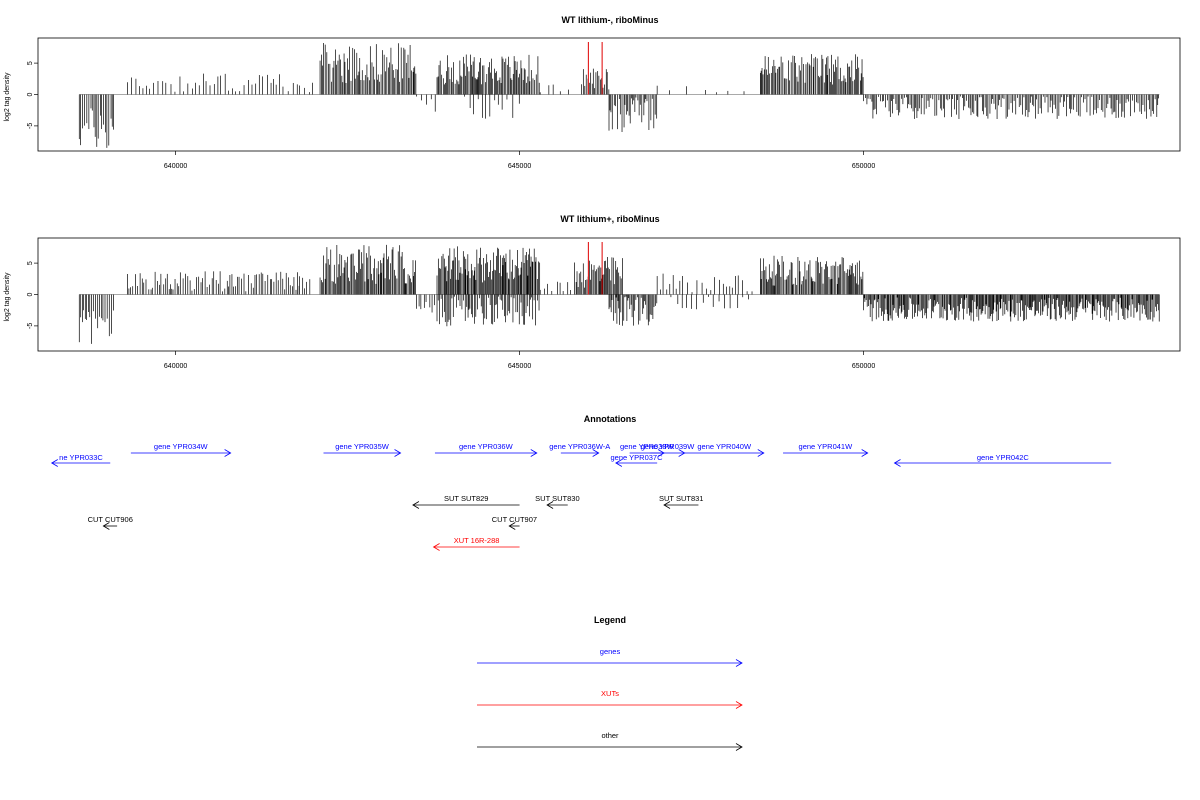 Image resolution: width=1200 pixels, height=800 pixels. I want to click on annotation-label: gene YPR037C, so click(637, 457).